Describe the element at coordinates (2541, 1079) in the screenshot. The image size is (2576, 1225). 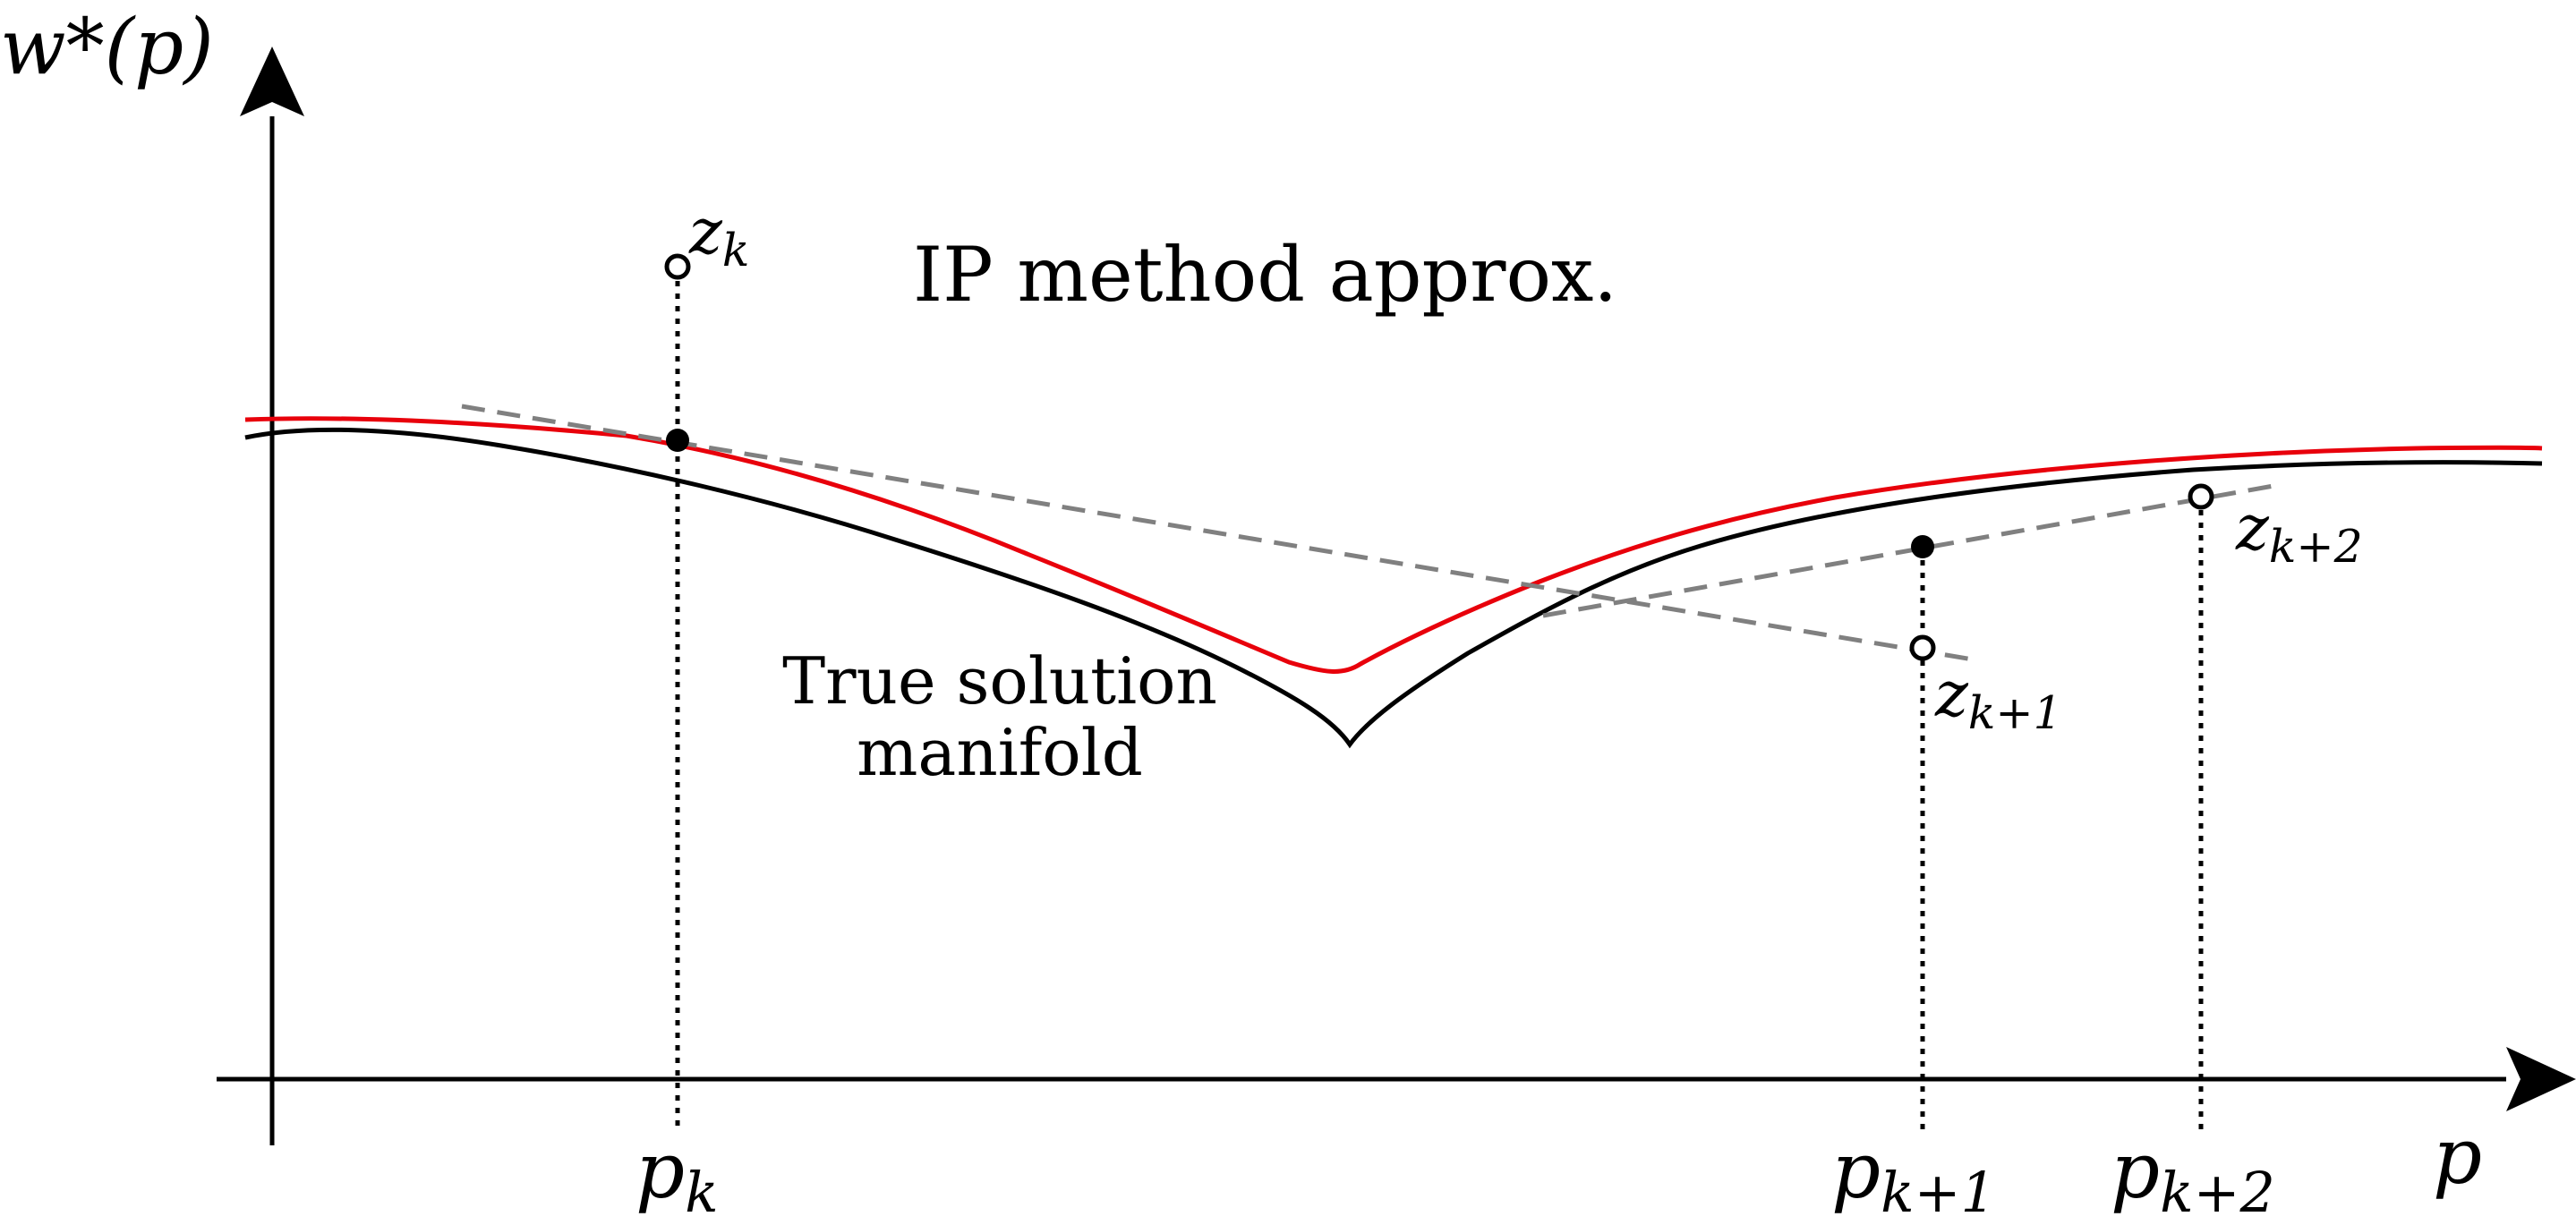
I see `x-axis-arrowhead` at that location.